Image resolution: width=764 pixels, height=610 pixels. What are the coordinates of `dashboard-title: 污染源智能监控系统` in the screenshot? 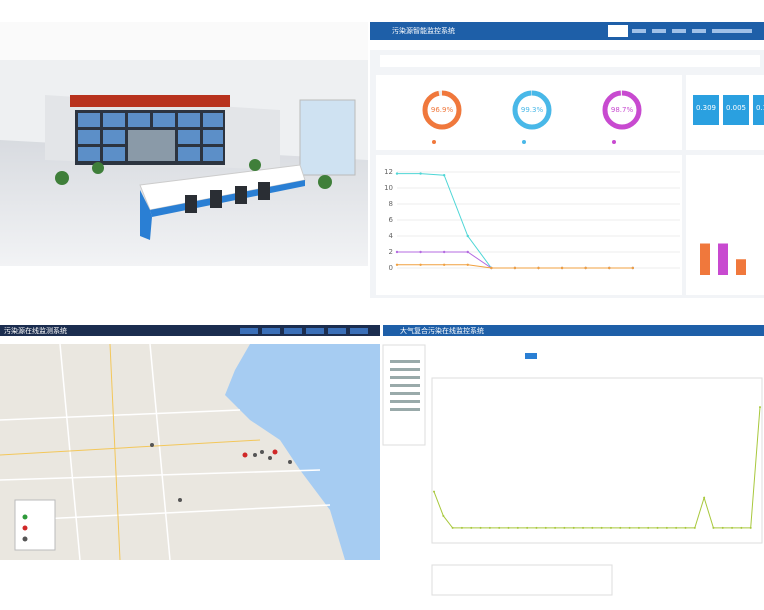 It's located at (423, 30).